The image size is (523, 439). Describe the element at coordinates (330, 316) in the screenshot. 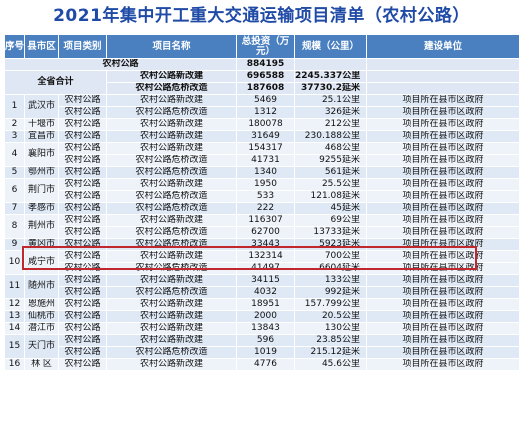

I see `cell-scale: 20.5公里` at that location.